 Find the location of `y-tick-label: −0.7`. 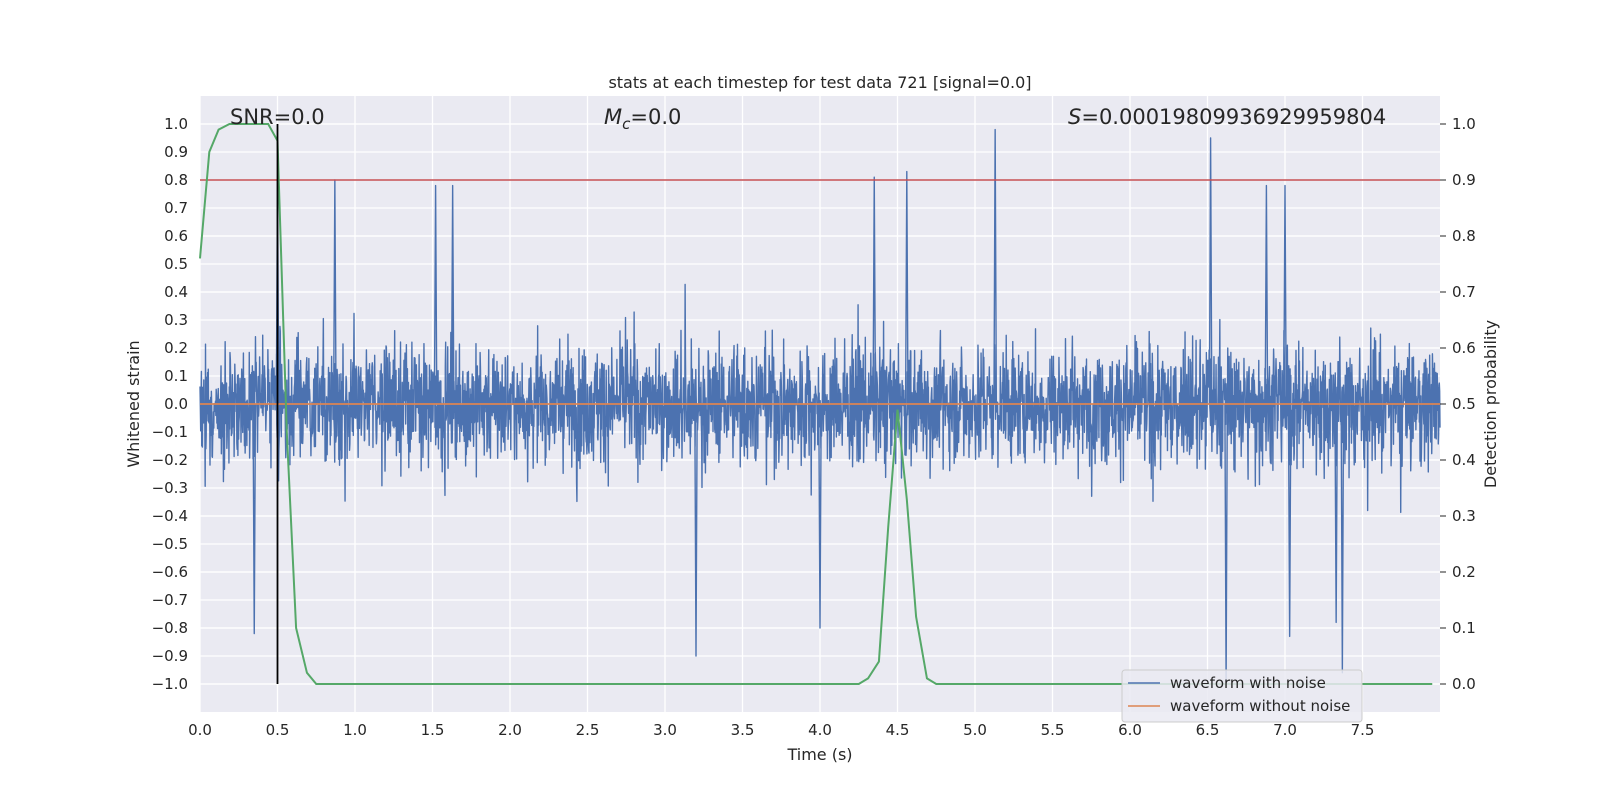

y-tick-label: −0.7 is located at coordinates (170, 600).